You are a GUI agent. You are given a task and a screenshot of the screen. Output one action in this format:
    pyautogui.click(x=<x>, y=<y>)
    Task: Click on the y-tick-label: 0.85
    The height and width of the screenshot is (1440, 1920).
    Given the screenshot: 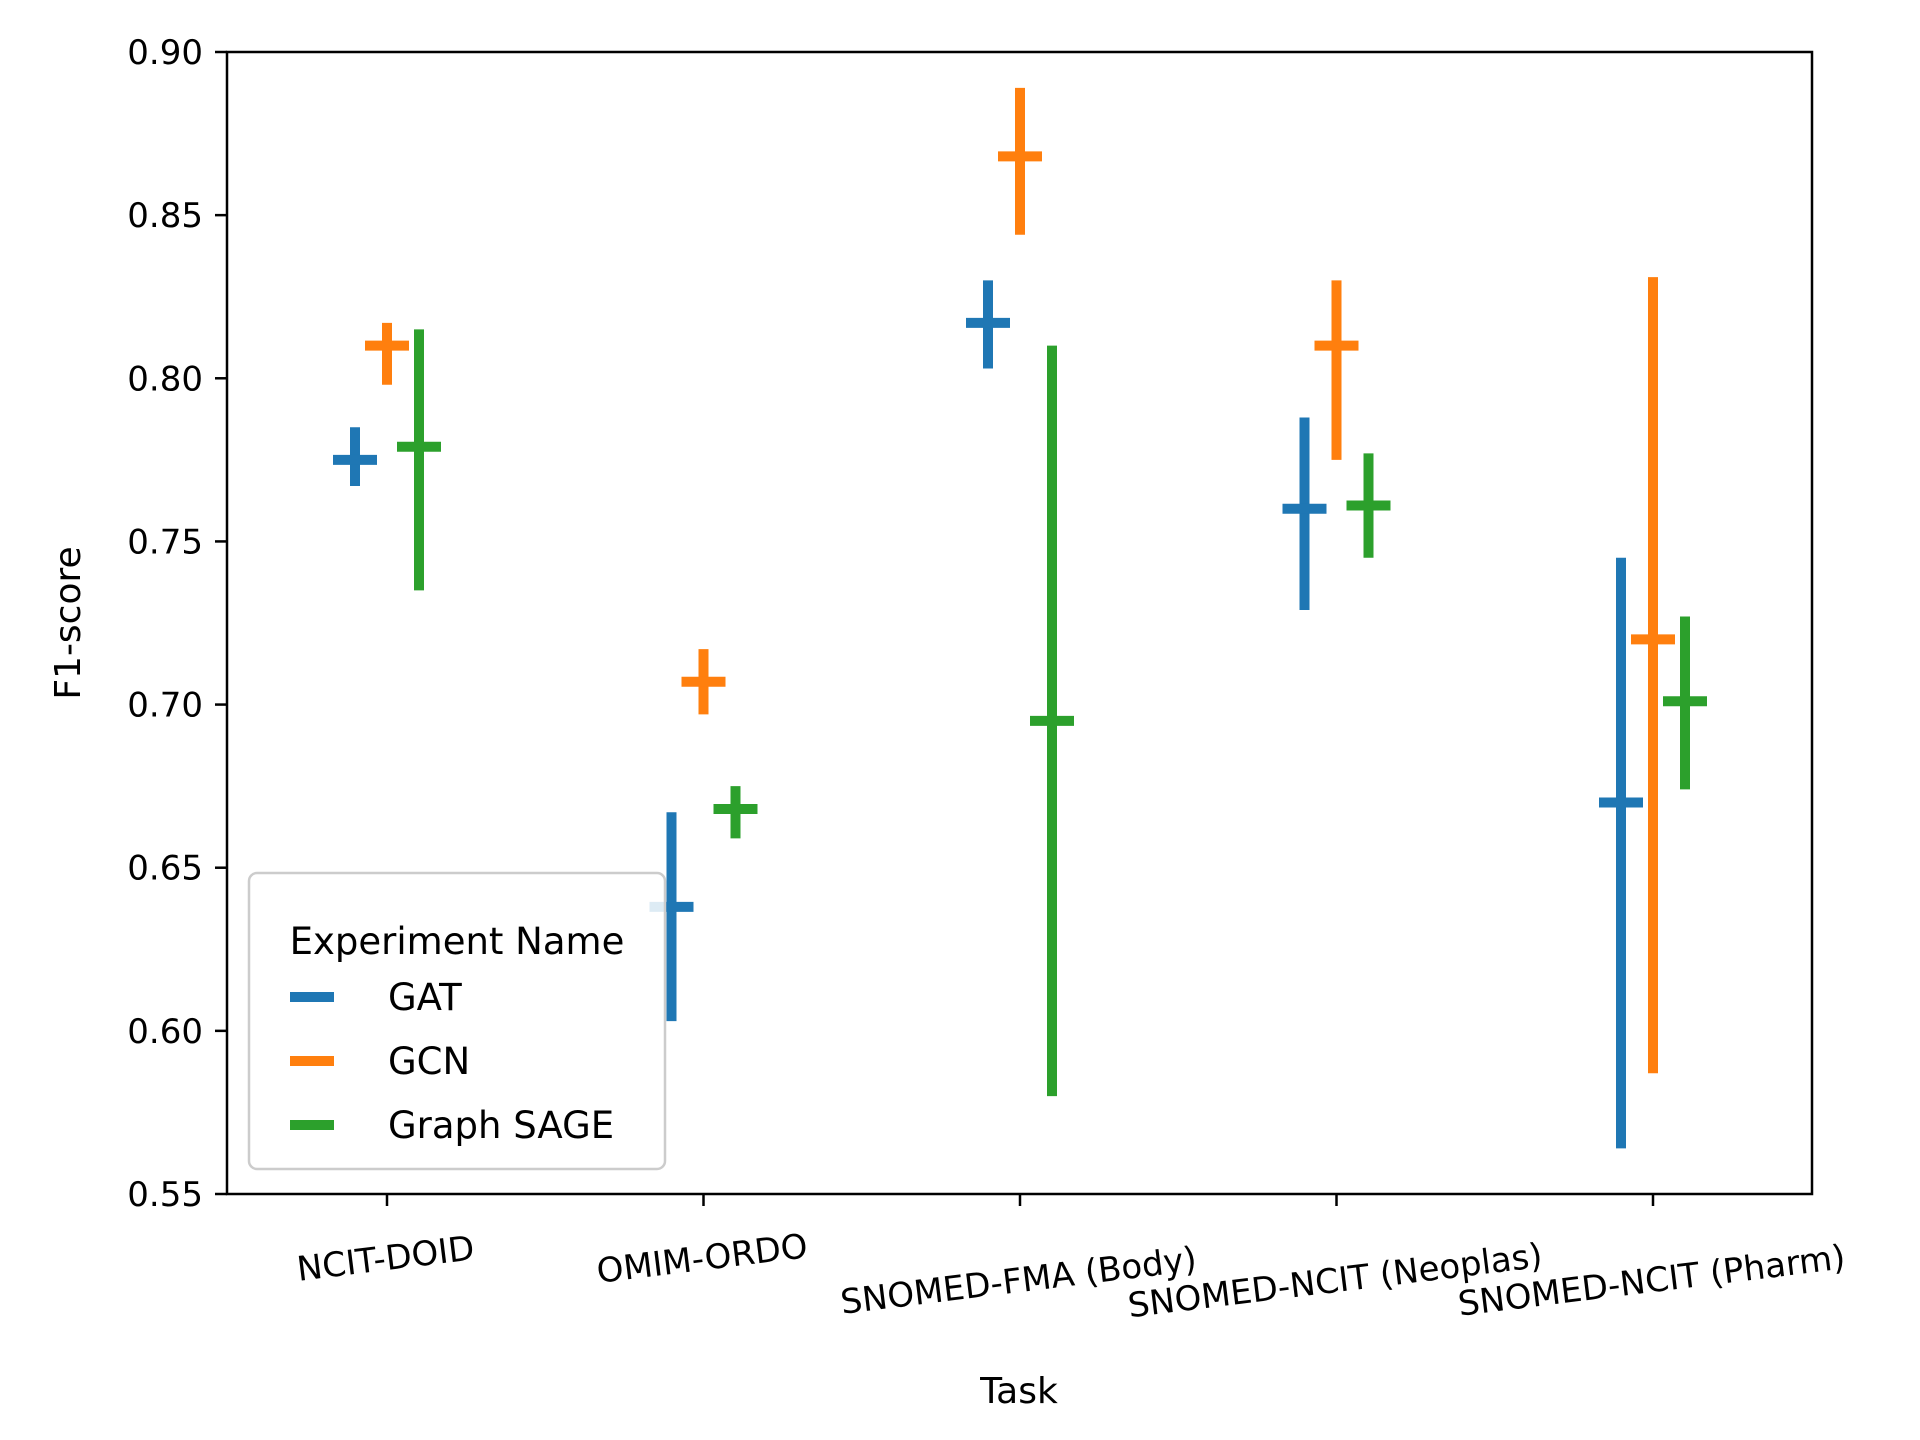 What is the action you would take?
    pyautogui.click(x=165, y=216)
    